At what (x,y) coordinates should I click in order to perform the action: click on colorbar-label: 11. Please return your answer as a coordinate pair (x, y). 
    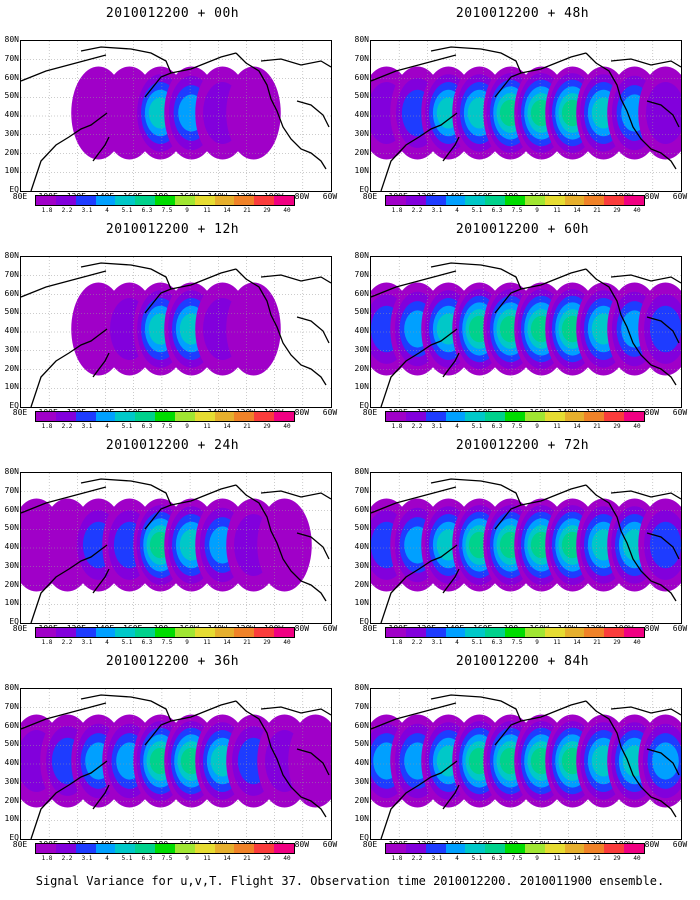
    Looking at the image, I should click on (557, 426).